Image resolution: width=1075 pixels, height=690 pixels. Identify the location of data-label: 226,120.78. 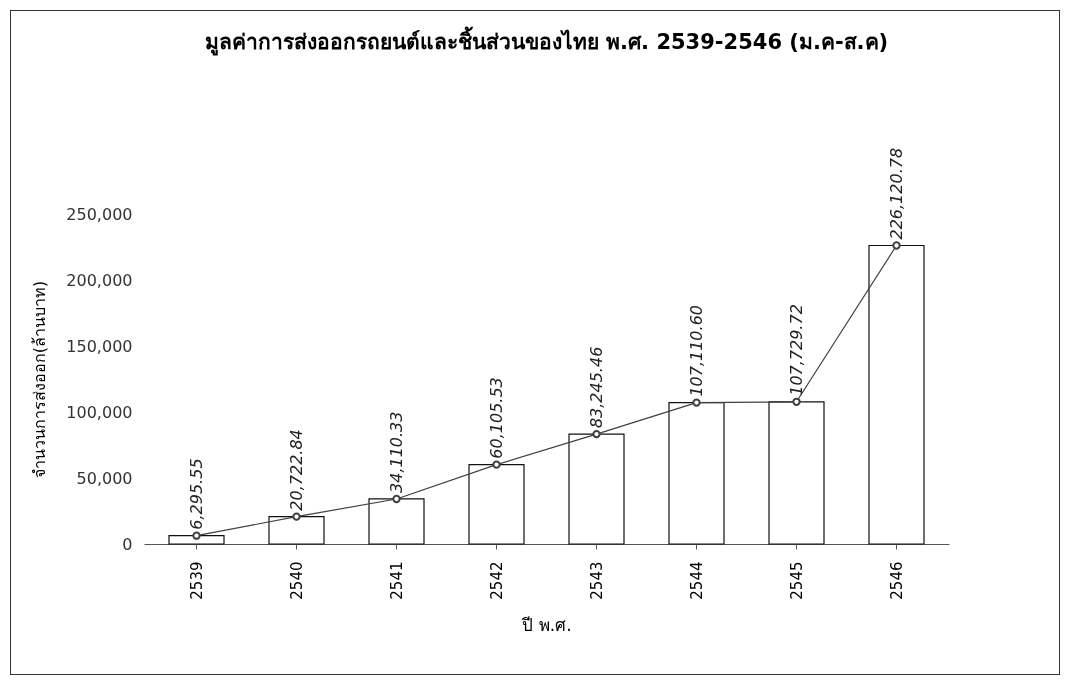
(896, 193).